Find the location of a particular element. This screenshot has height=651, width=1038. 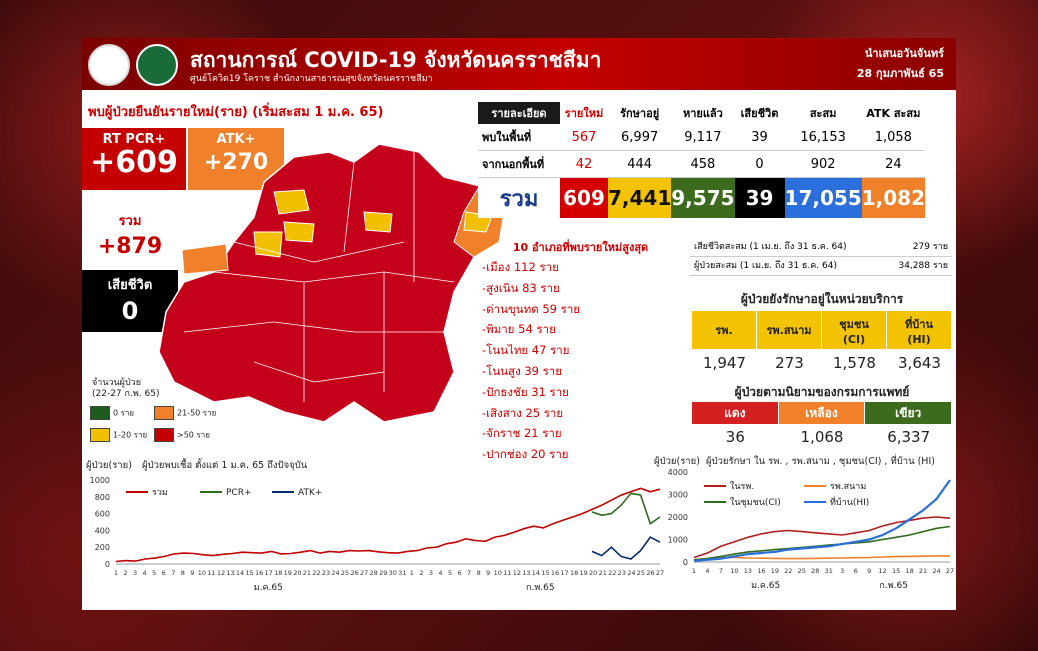

legend-label: 1-20 ราย is located at coordinates (130, 435).